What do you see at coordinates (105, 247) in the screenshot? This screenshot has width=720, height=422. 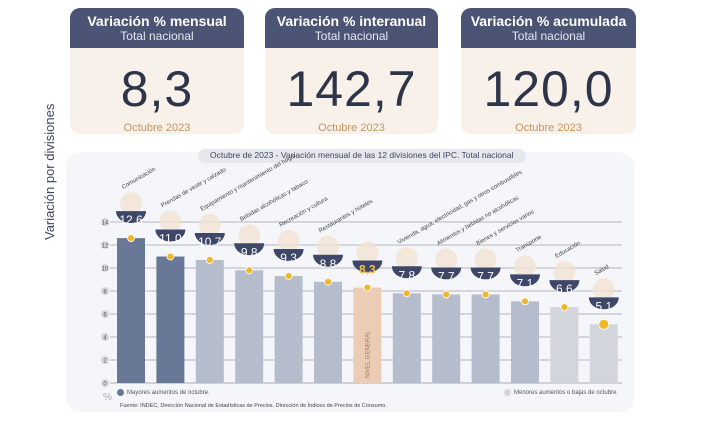 I see `y-tick-label: 12` at bounding box center [105, 247].